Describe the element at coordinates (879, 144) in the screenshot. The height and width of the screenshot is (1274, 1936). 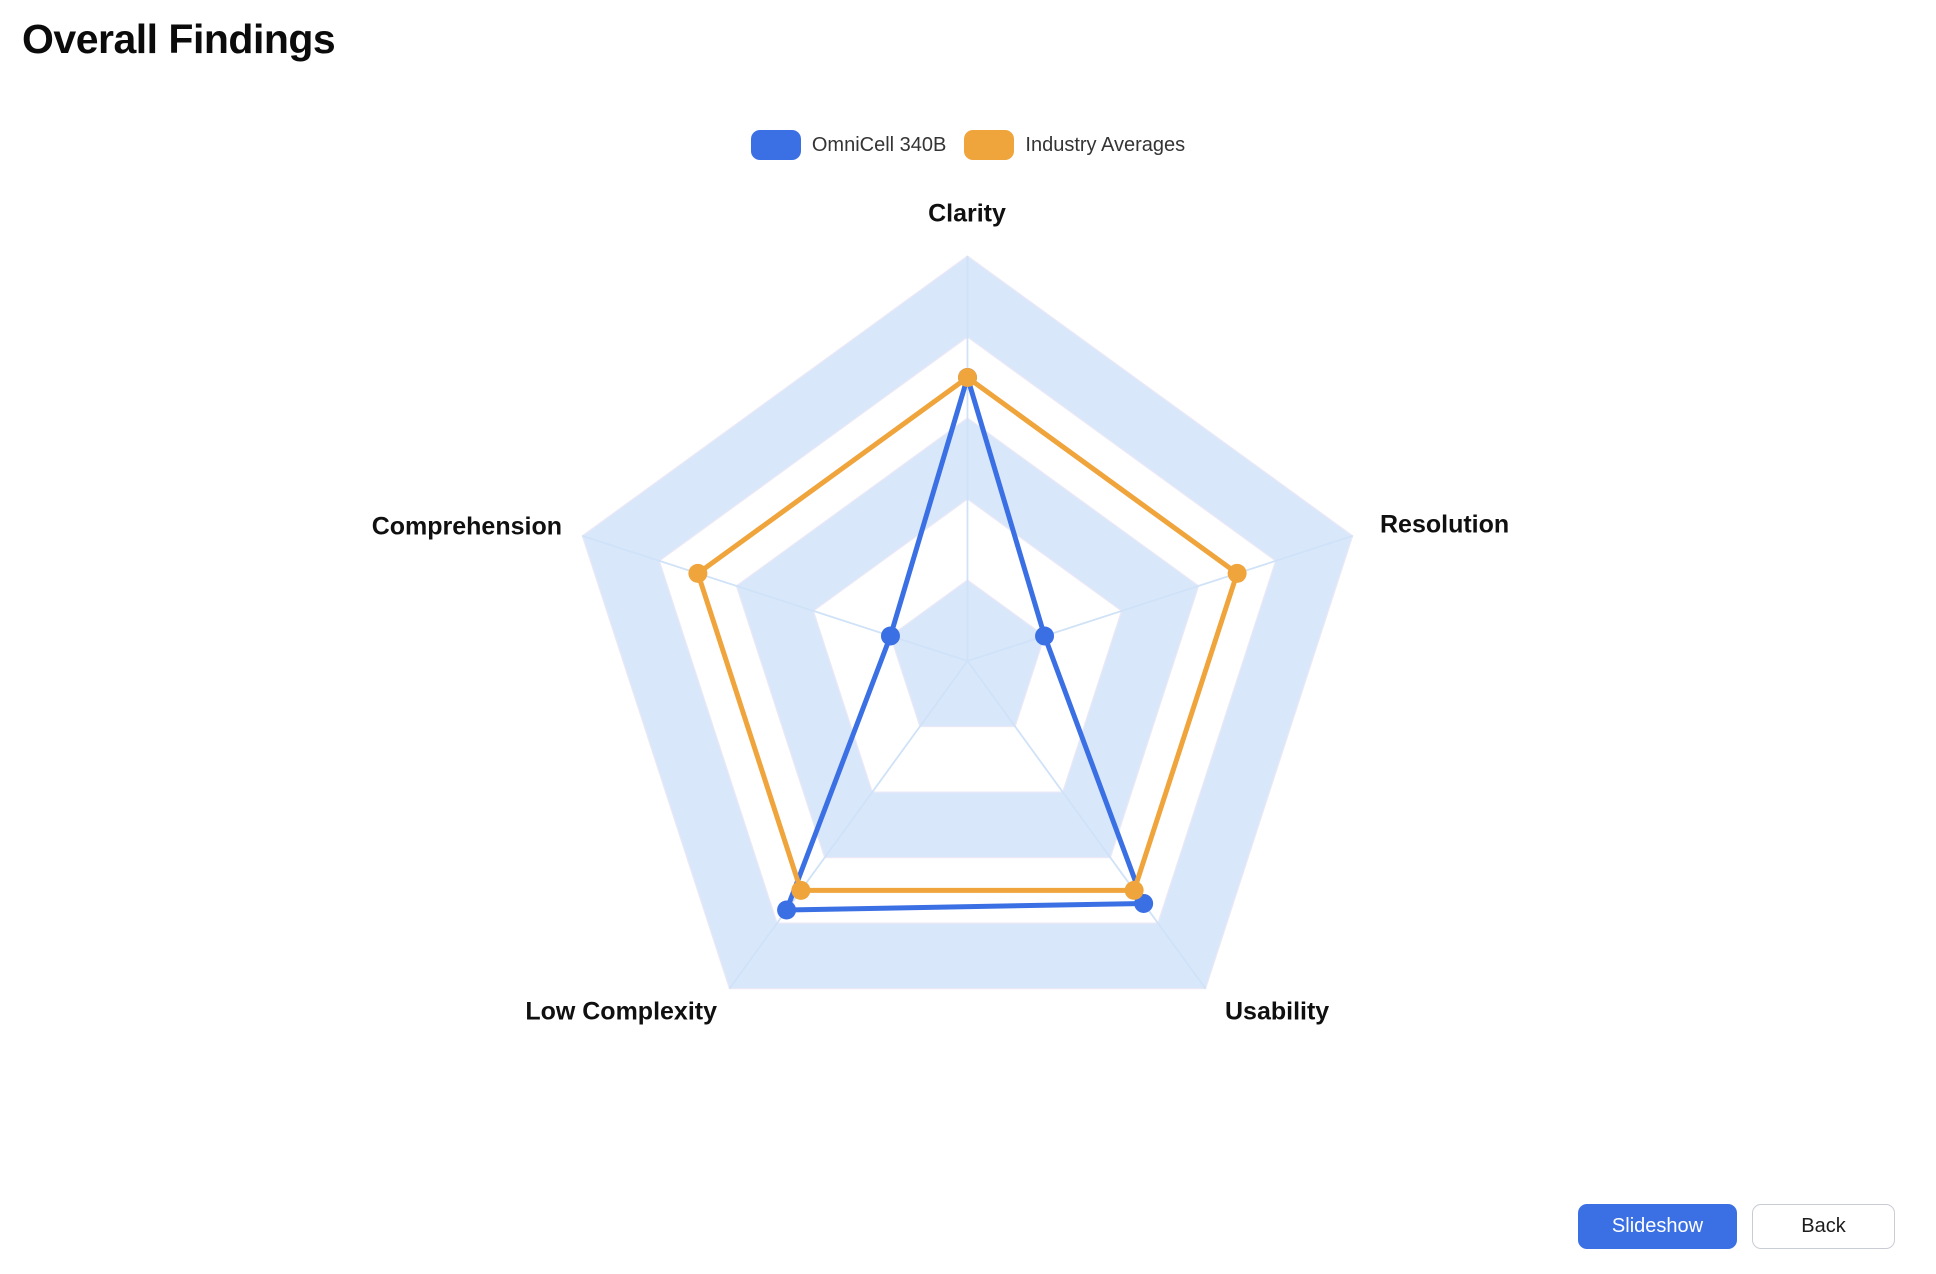
I see `legend-label-omnicell: OmniCell 340B` at that location.